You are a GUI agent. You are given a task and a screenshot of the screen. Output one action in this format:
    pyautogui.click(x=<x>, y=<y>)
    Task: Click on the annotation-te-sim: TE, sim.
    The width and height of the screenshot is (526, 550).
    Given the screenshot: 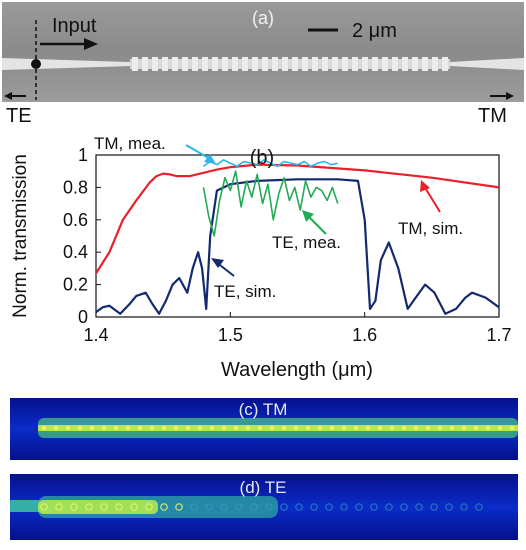 What is the action you would take?
    pyautogui.click(x=245, y=291)
    